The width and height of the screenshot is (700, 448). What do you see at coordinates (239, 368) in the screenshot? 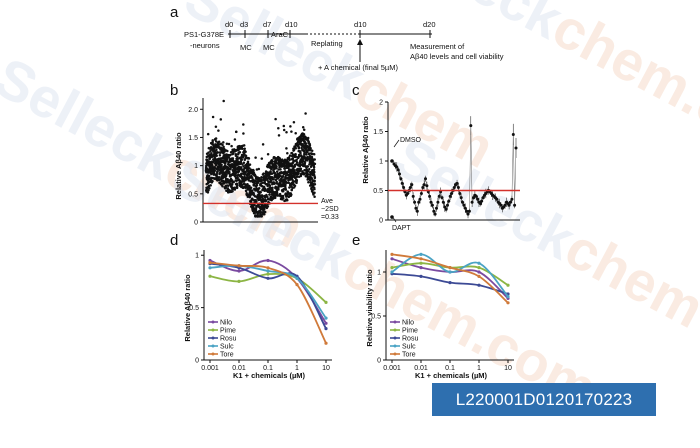
I see `chart-d-xtick-label-1: 0.01` at bounding box center [239, 368].